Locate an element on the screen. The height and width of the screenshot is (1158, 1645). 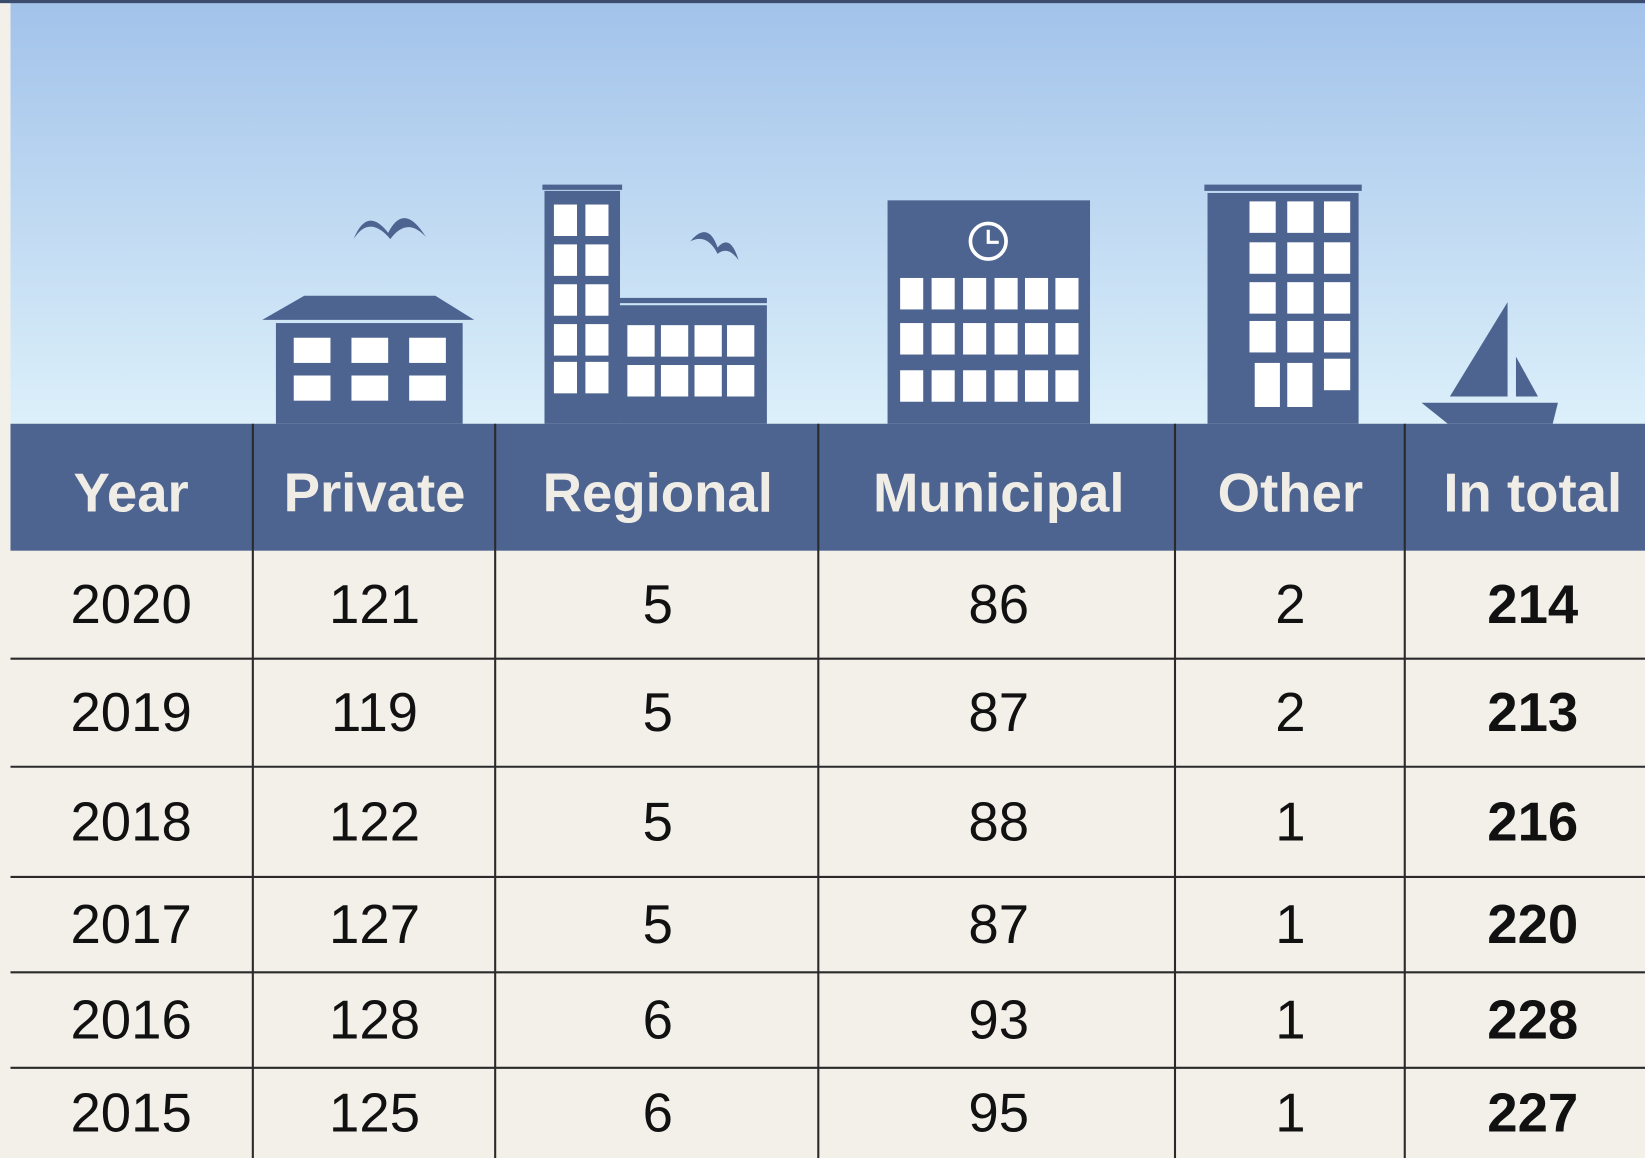
header-cell: Regional is located at coordinates (658, 492).